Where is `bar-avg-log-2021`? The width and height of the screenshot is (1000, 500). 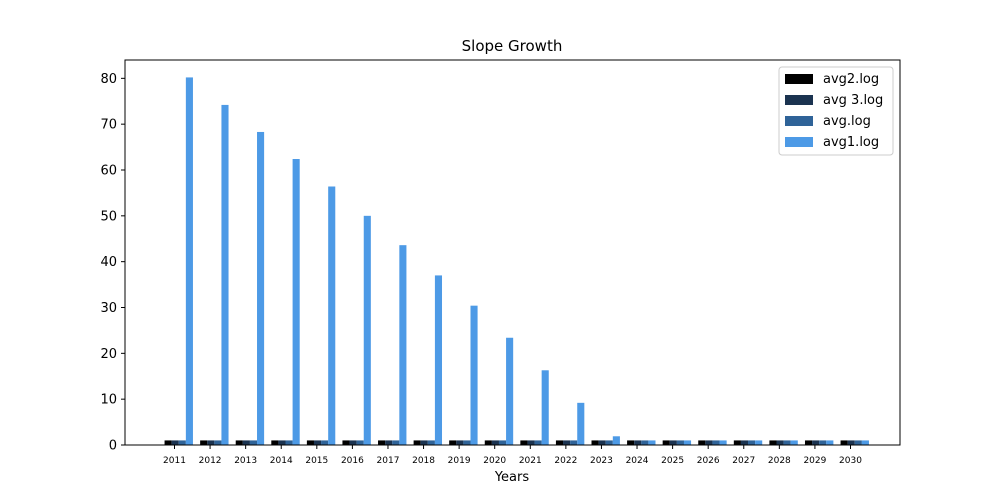
bar-avg-log-2021 is located at coordinates (538, 442).